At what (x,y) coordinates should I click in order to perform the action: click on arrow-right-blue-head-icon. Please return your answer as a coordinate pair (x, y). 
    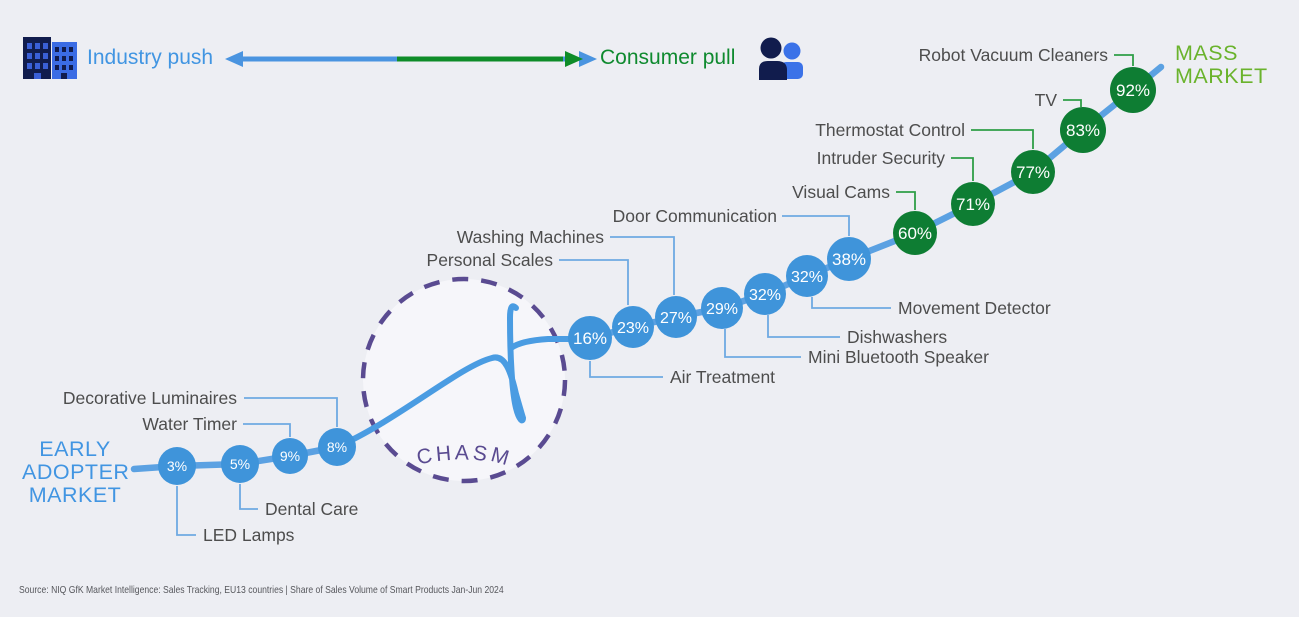
    Looking at the image, I should click on (588, 59).